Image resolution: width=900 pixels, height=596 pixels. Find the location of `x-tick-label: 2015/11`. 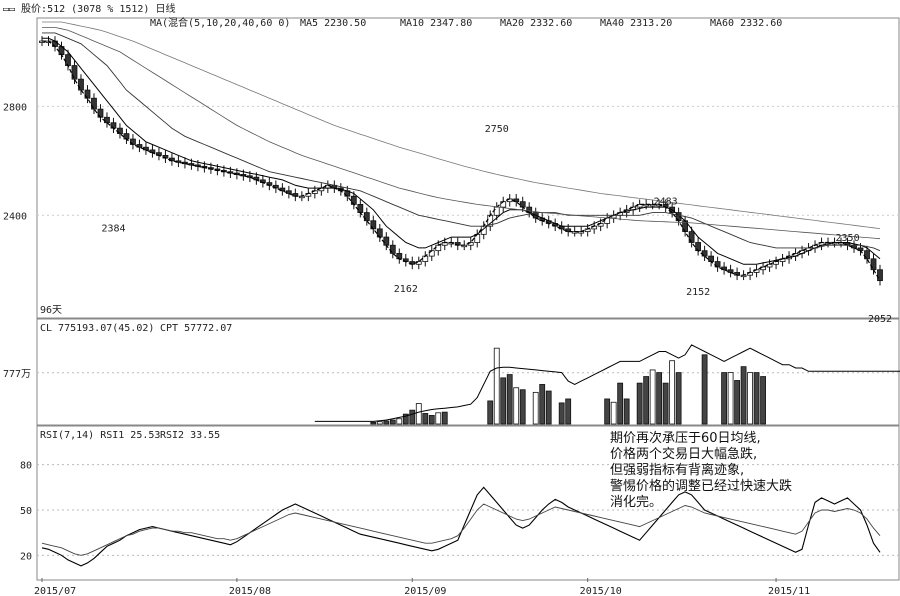

x-tick-label: 2015/11 is located at coordinates (789, 591).